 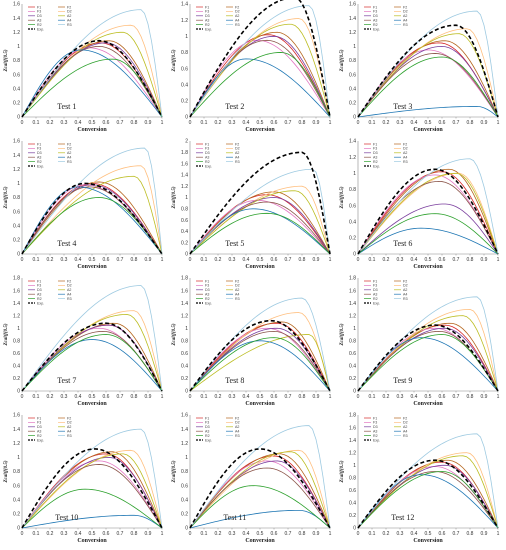 What do you see at coordinates (376, 166) in the screenshot?
I see `legend-label: Exp.` at bounding box center [376, 166].